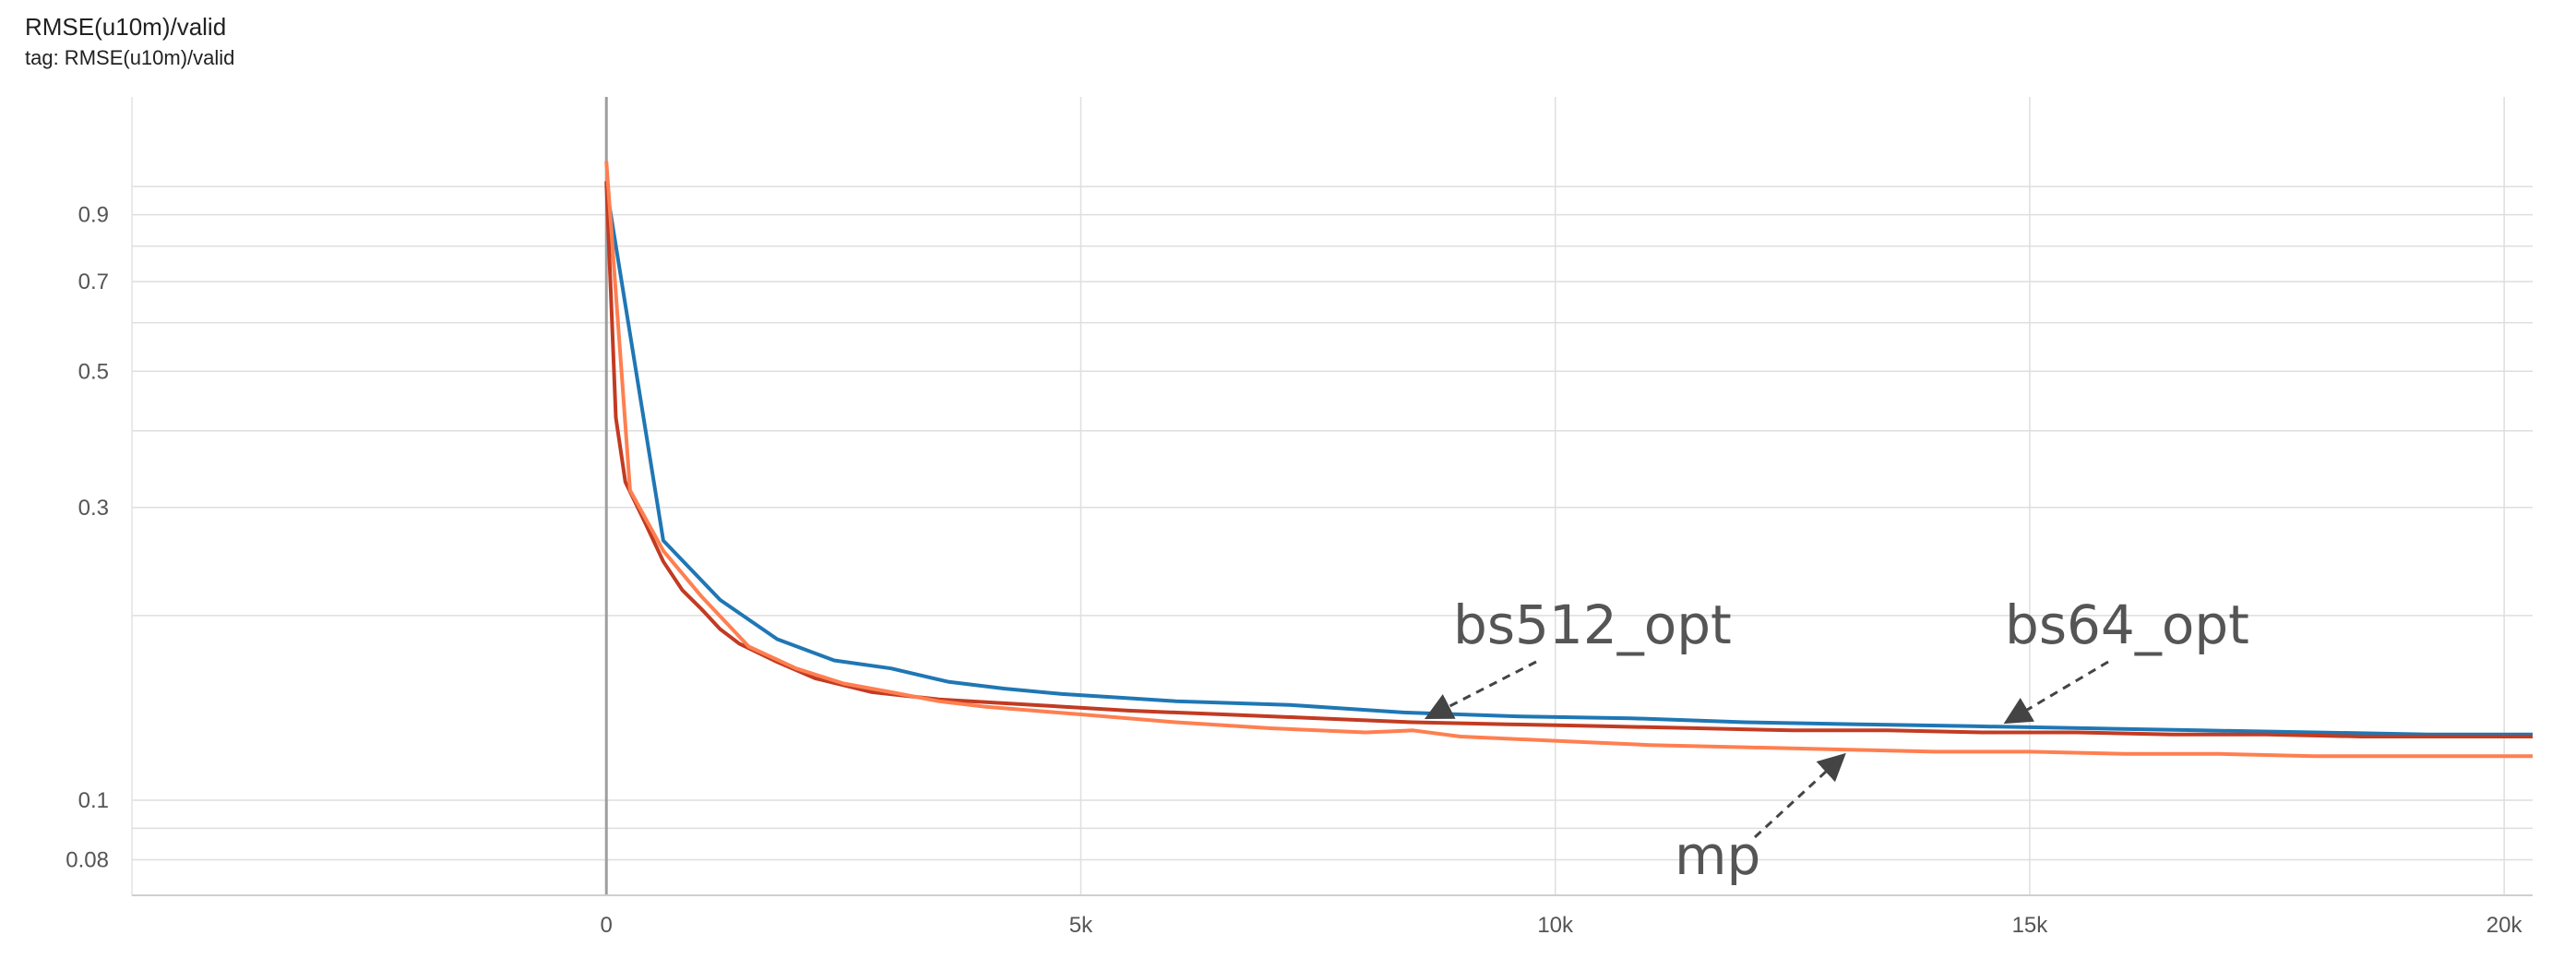  Describe the element at coordinates (1593, 624) in the screenshot. I see `annotation-label-bs512_opt: bs512_opt` at that location.